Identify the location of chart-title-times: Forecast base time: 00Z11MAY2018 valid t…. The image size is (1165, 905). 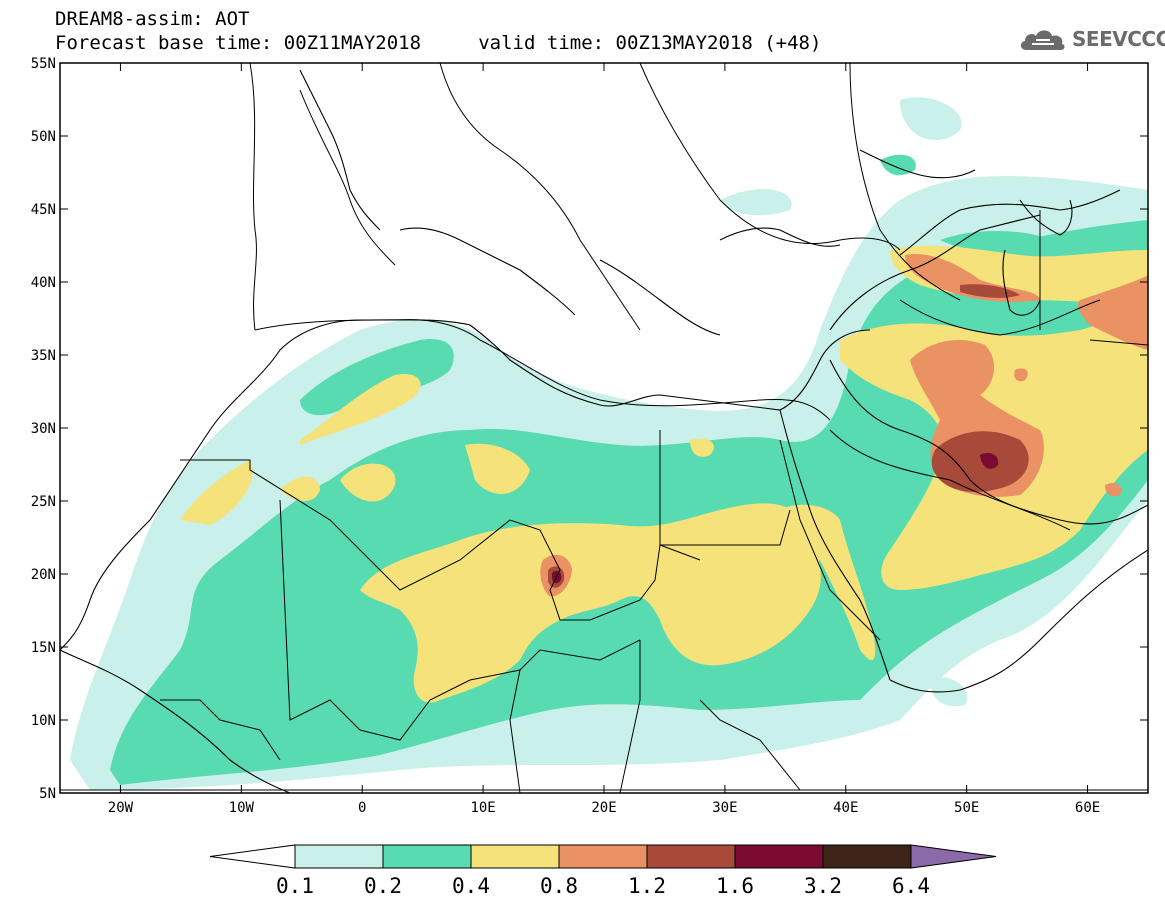
(438, 43).